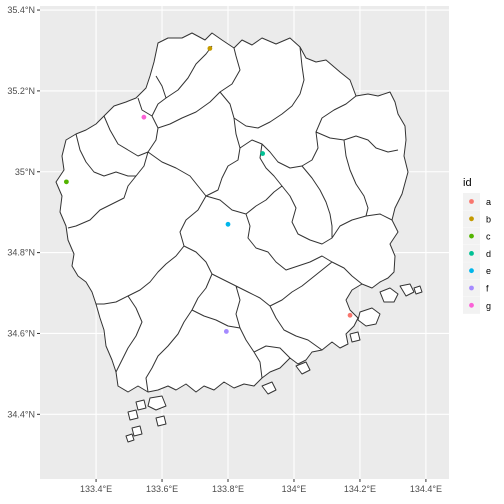  I want to click on point-b, so click(210, 48).